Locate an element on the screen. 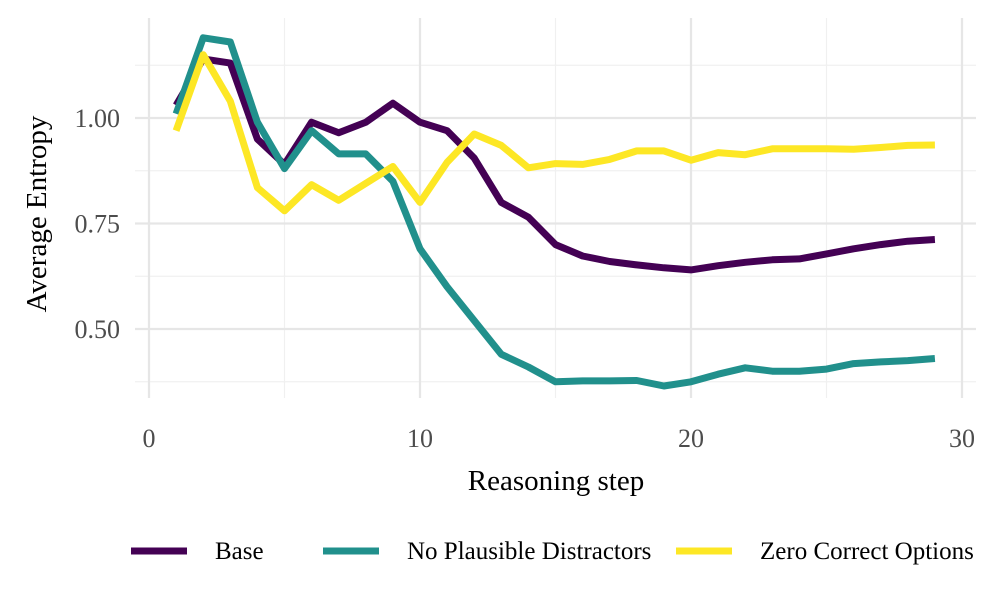  x-tick-label: 10 is located at coordinates (420, 438).